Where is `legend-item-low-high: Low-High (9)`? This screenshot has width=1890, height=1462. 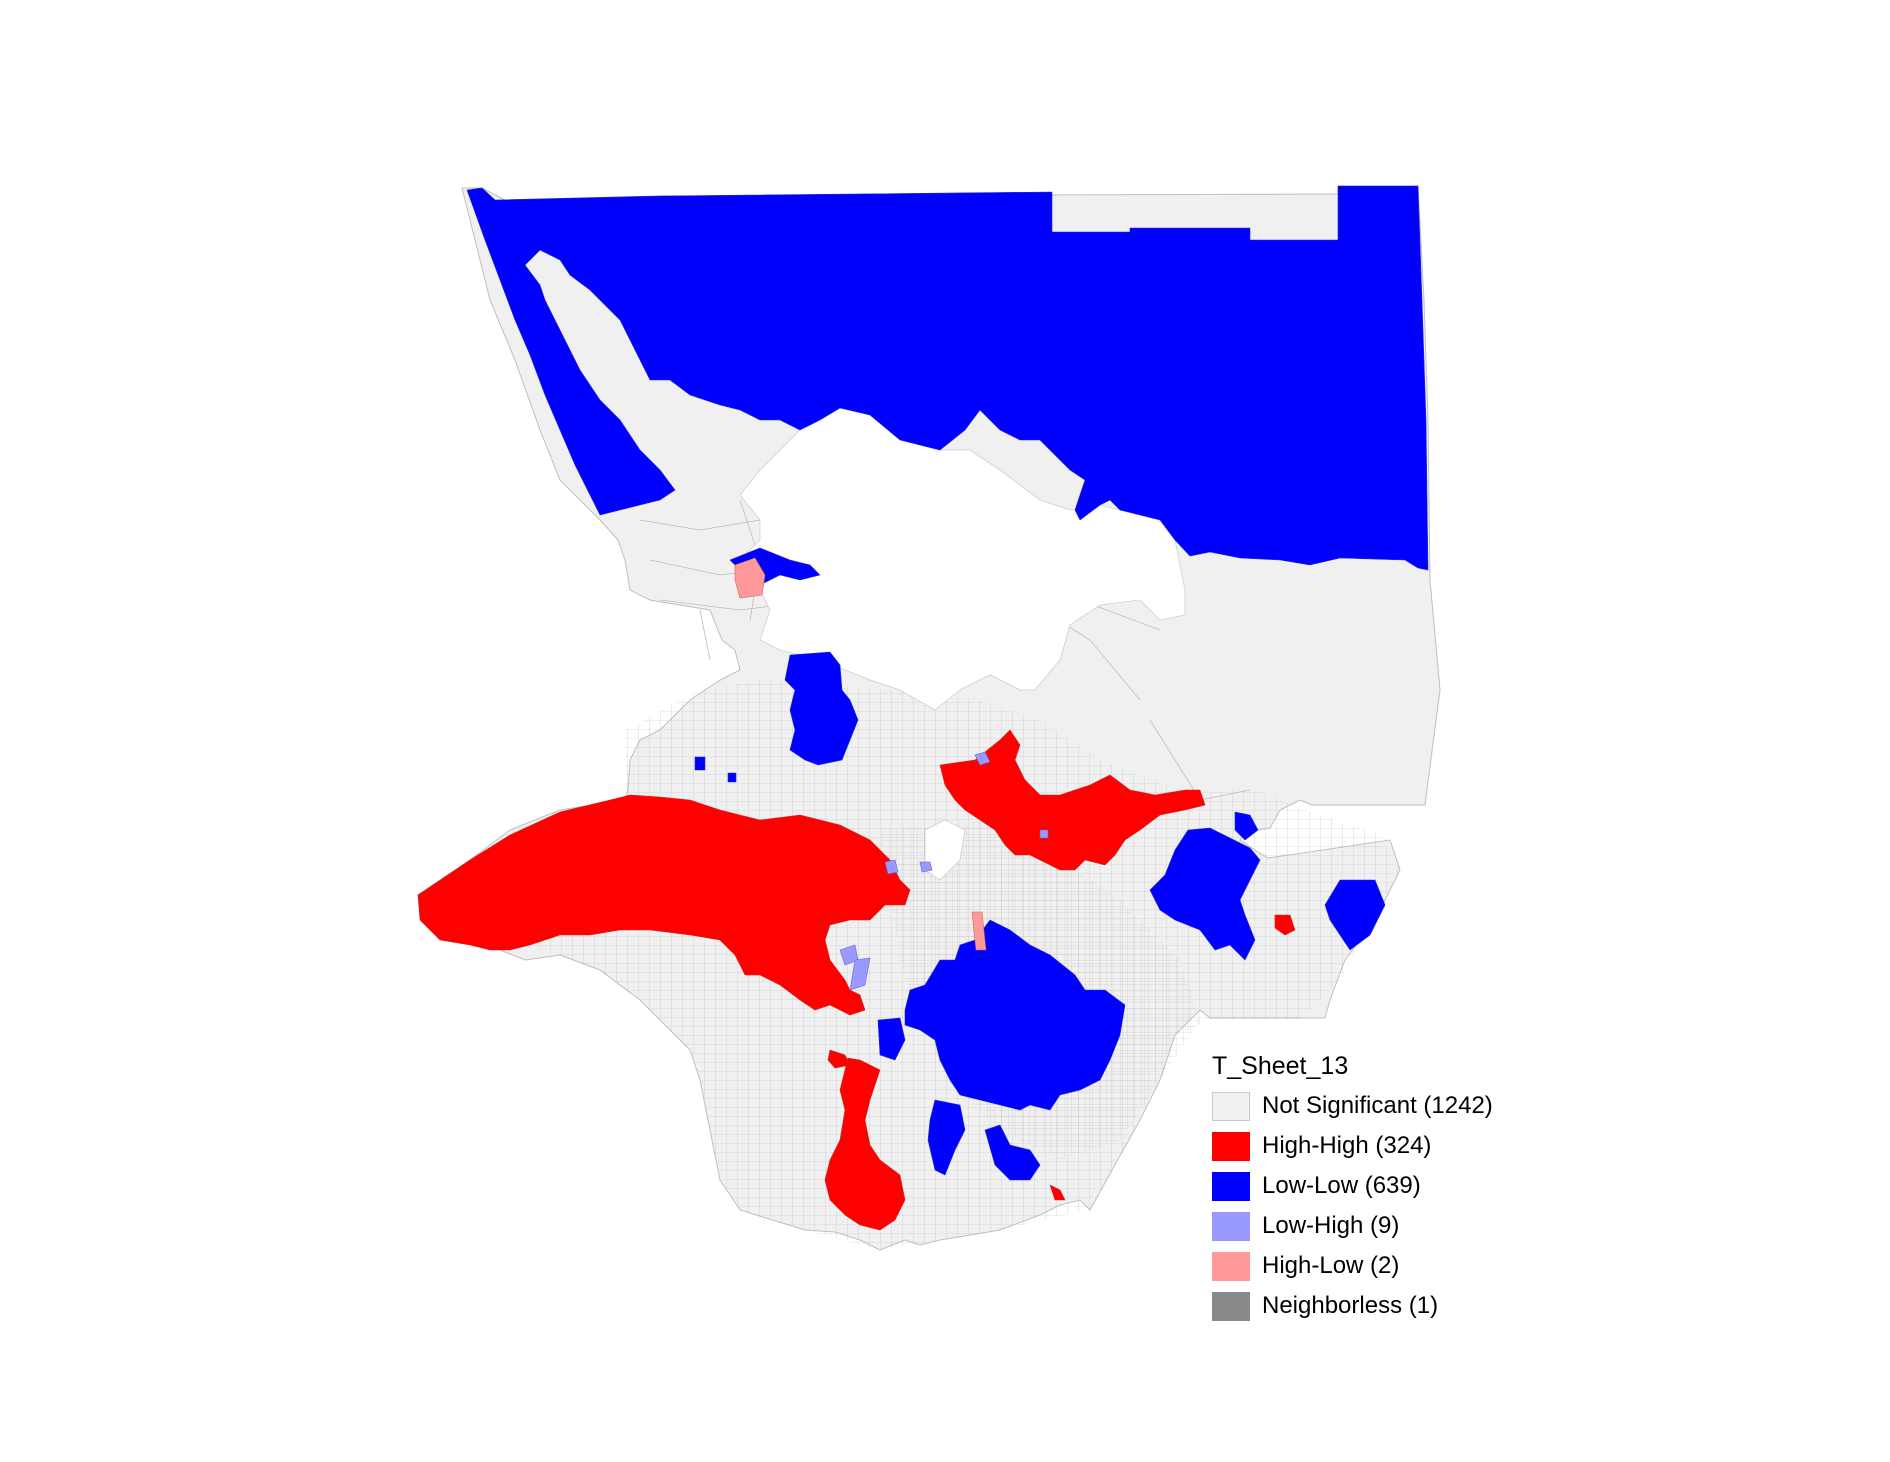 legend-item-low-high: Low-High (9) is located at coordinates (1352, 1226).